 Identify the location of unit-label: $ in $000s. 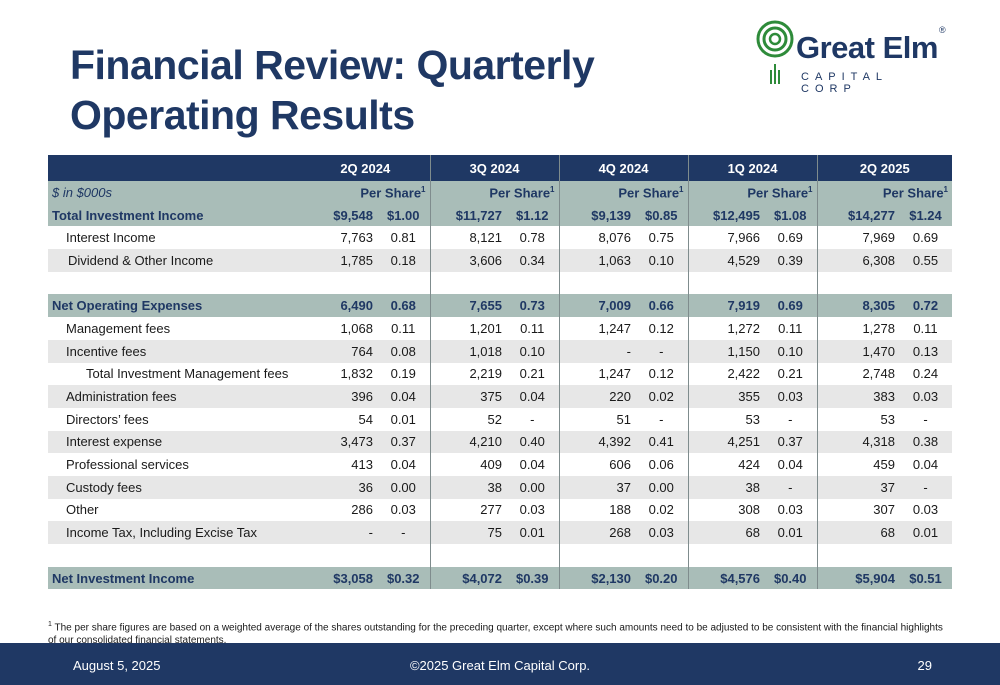
(174, 192).